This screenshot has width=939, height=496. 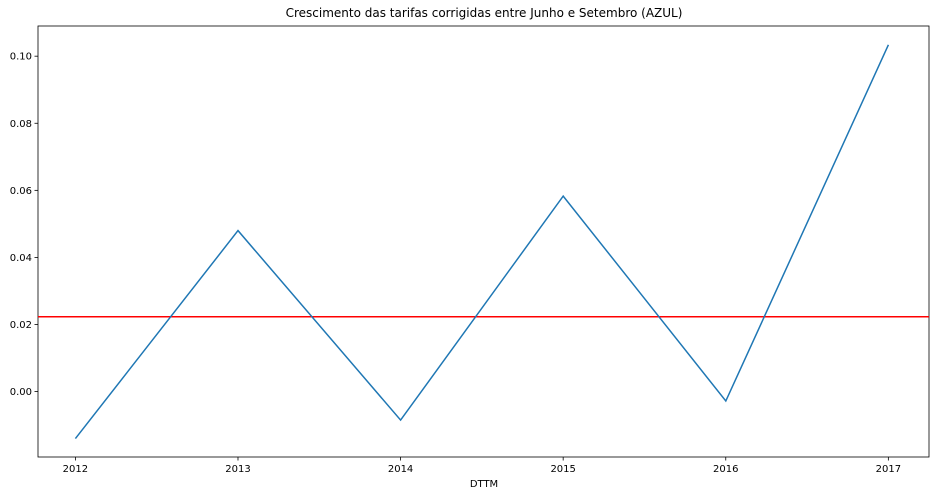 I want to click on x-tick-label: 2014, so click(x=400, y=469).